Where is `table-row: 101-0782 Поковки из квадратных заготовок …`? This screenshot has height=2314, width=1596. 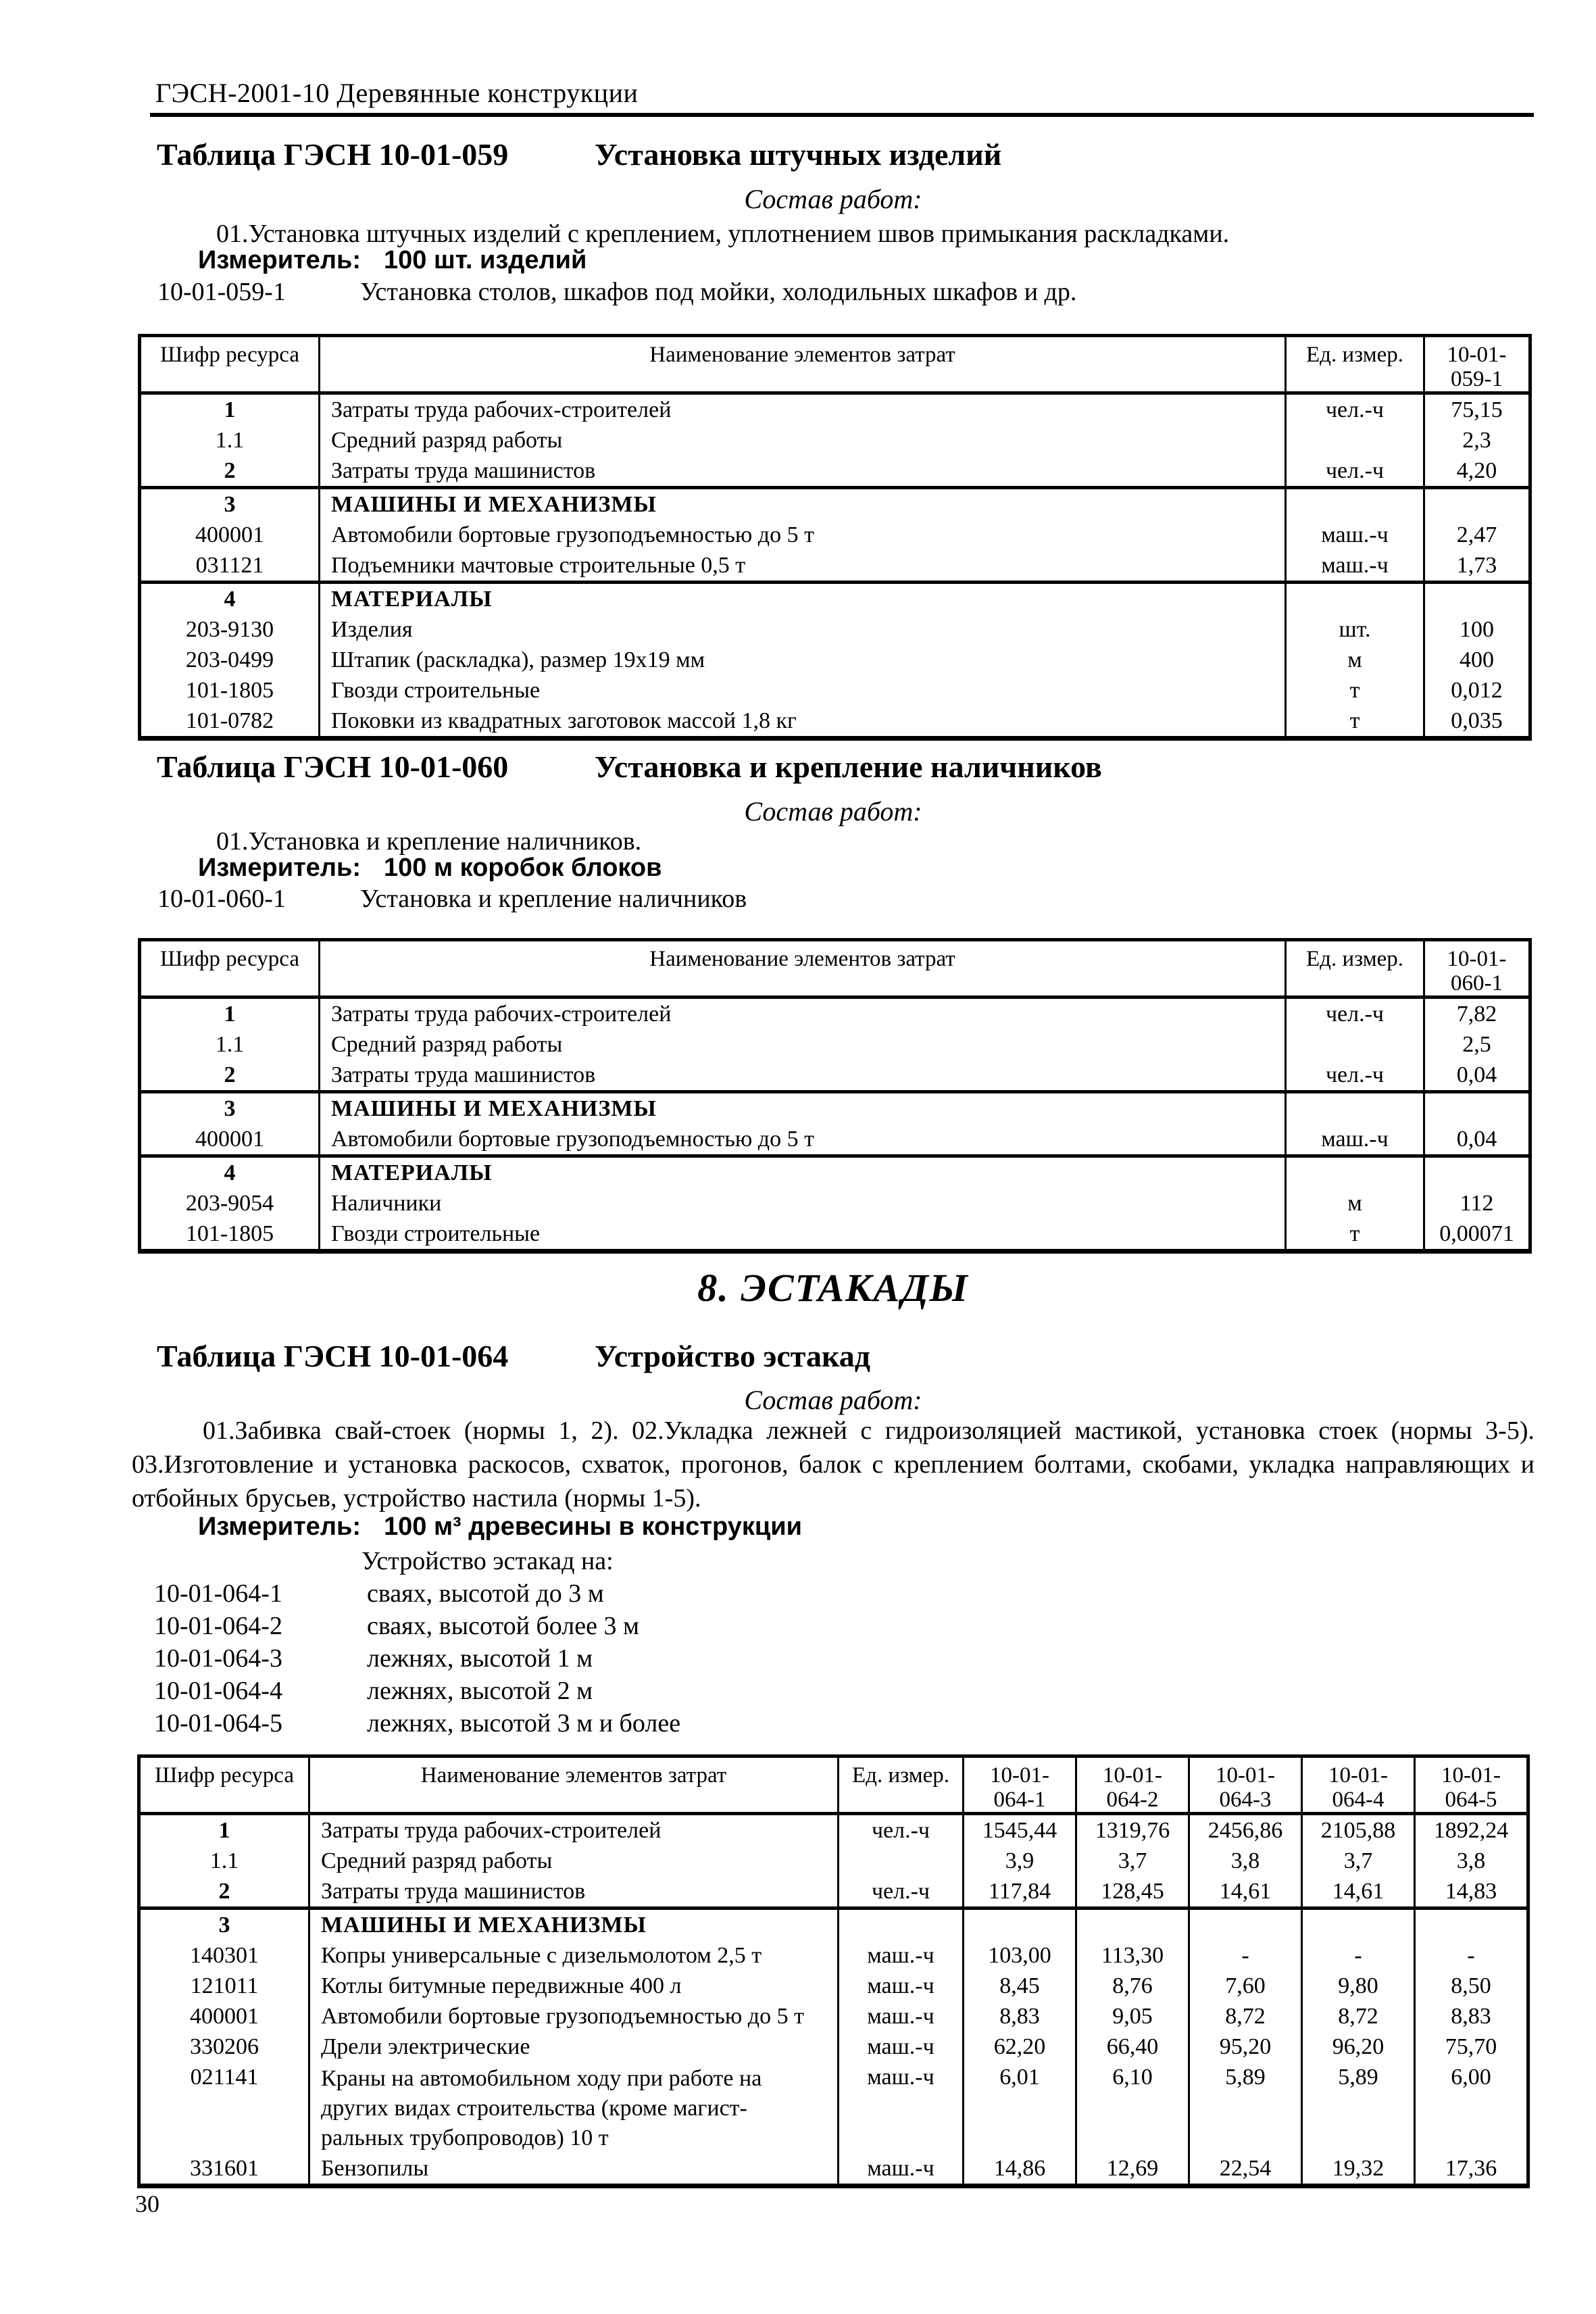 table-row: 101-0782 Поковки из квадратных заготовок … is located at coordinates (835, 722).